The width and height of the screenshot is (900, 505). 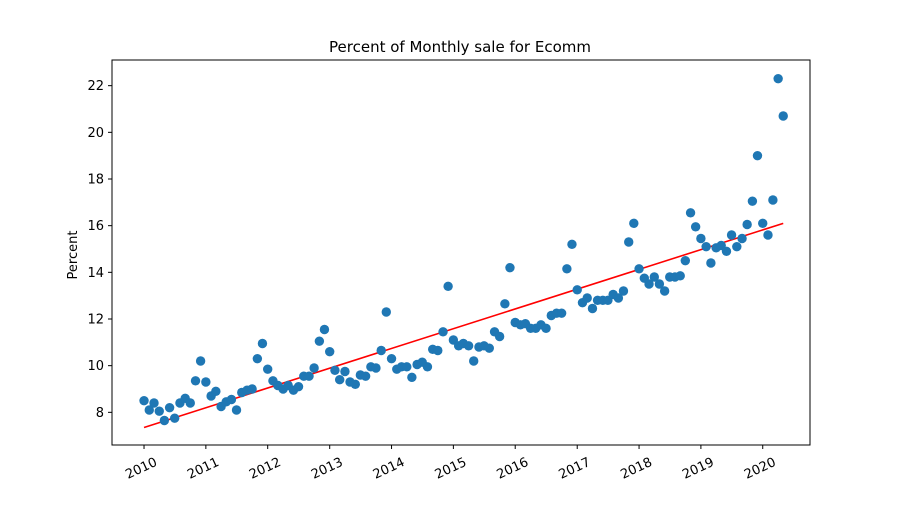 I want to click on y-tick-label: 18, so click(x=95, y=180).